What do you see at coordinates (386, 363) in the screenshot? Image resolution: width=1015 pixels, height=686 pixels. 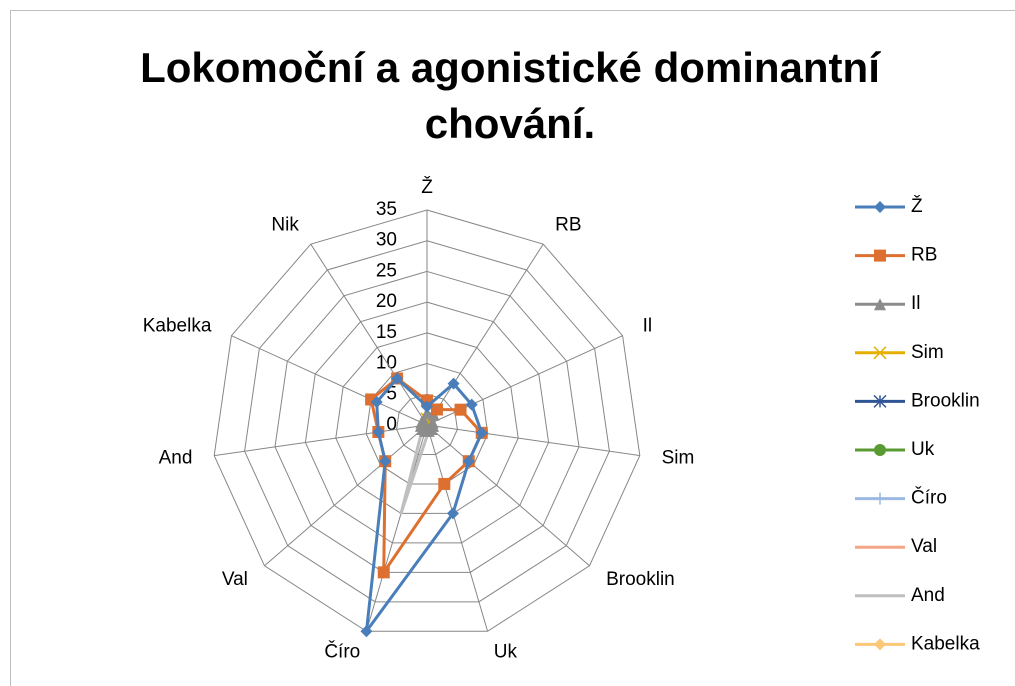 I see `r-tick-label: 10` at bounding box center [386, 363].